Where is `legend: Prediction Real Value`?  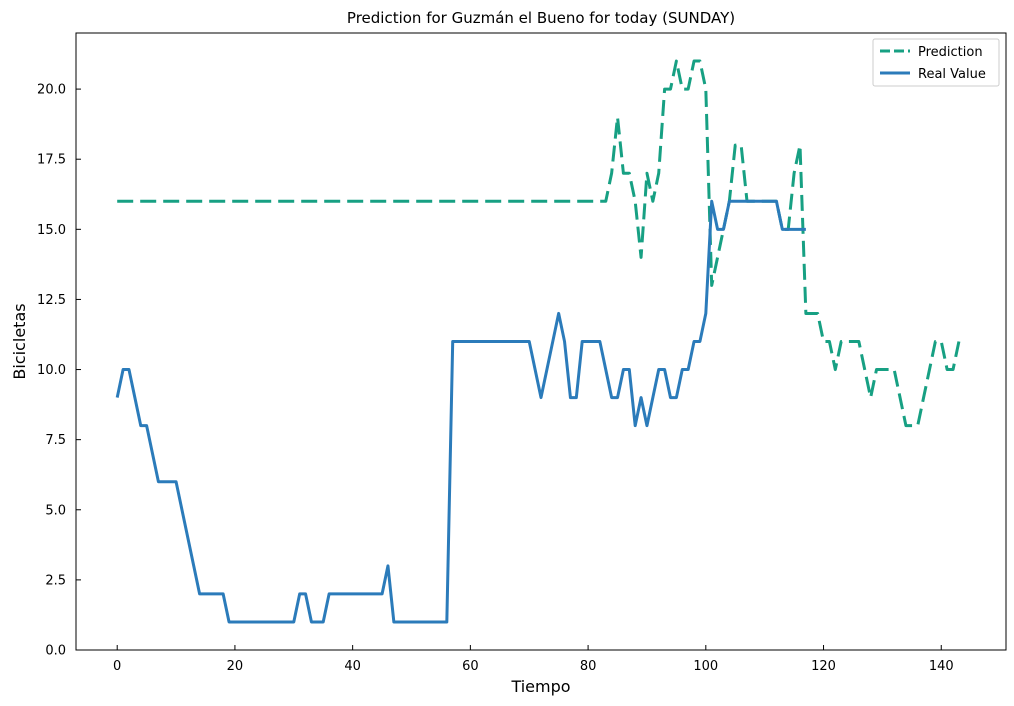
legend: Prediction Real Value is located at coordinates (936, 62).